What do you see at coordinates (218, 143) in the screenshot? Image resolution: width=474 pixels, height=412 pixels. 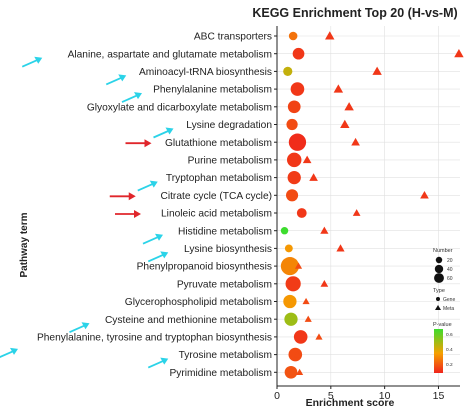 I see `pathway-label: Glutathione metabolism` at bounding box center [218, 143].